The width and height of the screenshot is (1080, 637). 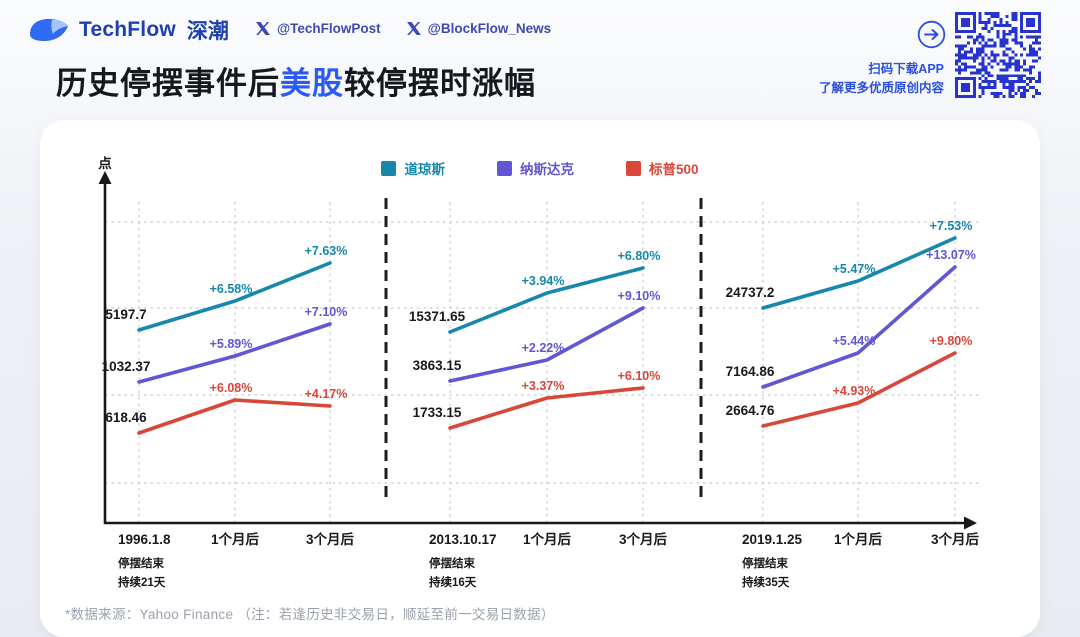 I want to click on pct-label-3m: +6.80%, so click(x=639, y=256).